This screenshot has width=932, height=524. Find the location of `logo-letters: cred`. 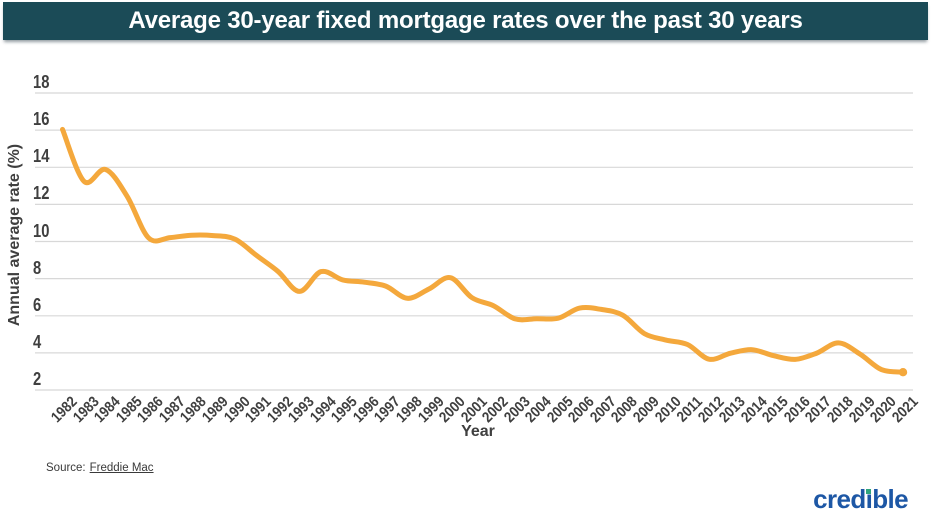

logo-letters: cred is located at coordinates (839, 499).